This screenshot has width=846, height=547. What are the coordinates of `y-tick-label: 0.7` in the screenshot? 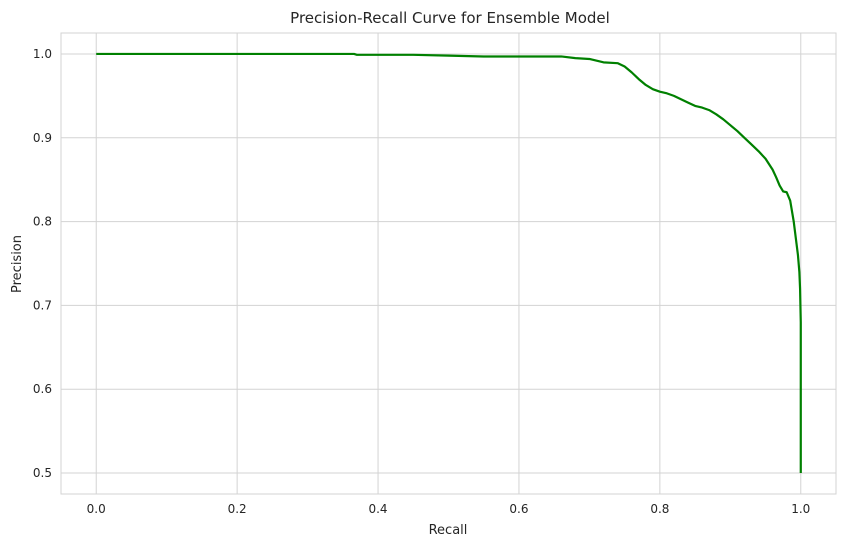 It's located at (42, 305).